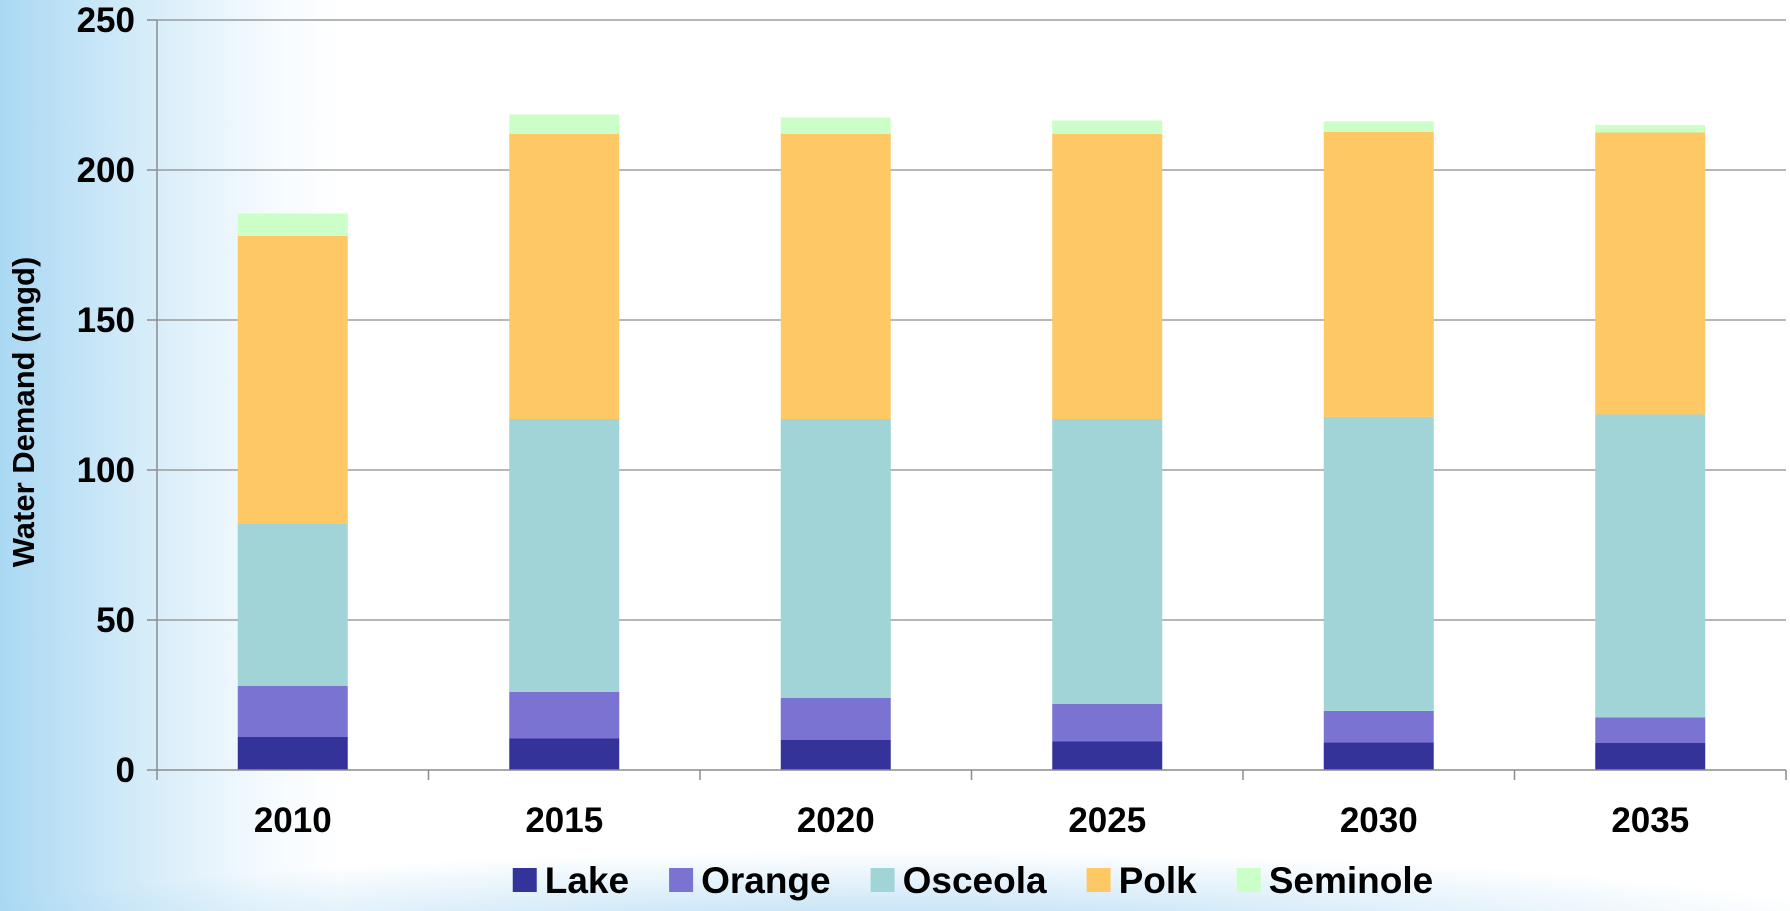 This screenshot has height=911, width=1790. What do you see at coordinates (293, 820) in the screenshot?
I see `x-tick-label: 2010` at bounding box center [293, 820].